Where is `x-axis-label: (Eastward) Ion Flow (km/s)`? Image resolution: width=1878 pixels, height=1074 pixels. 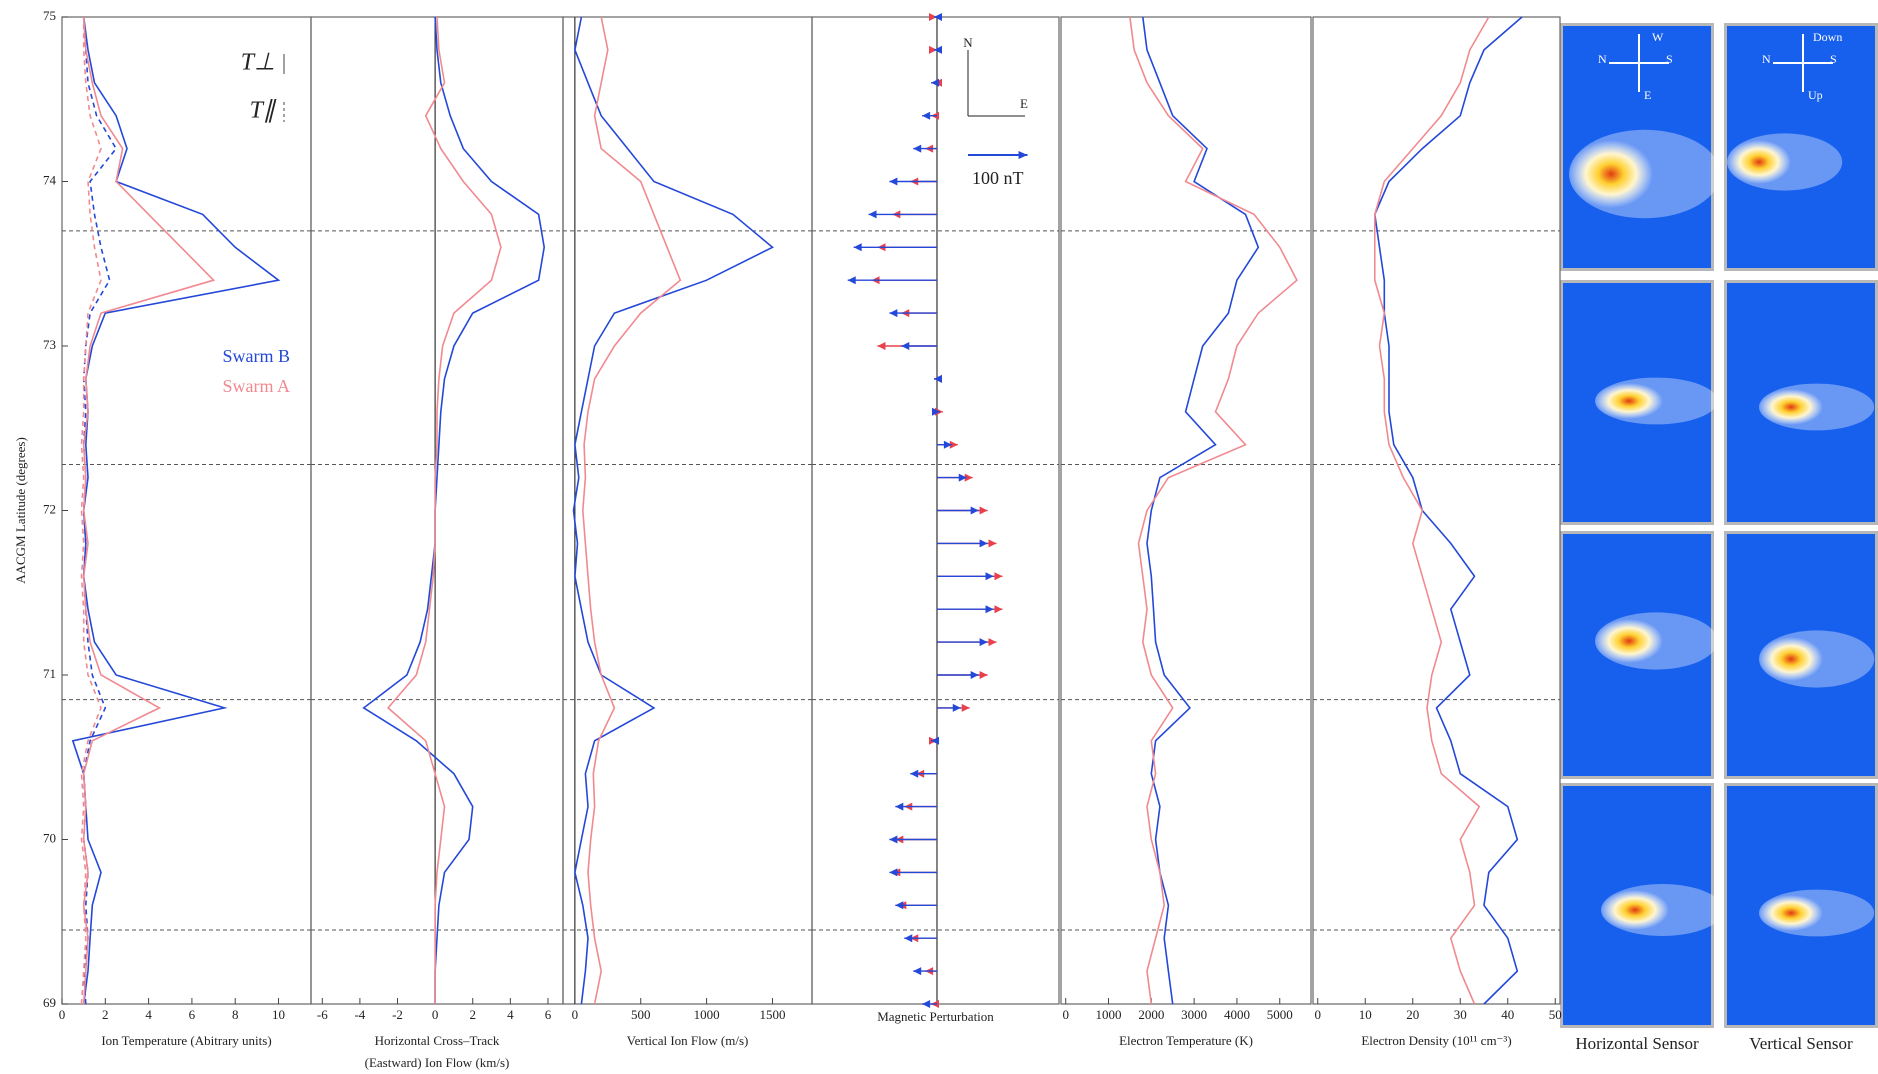
x-axis-label: (Eastward) Ion Flow (km/s) is located at coordinates (437, 1062).